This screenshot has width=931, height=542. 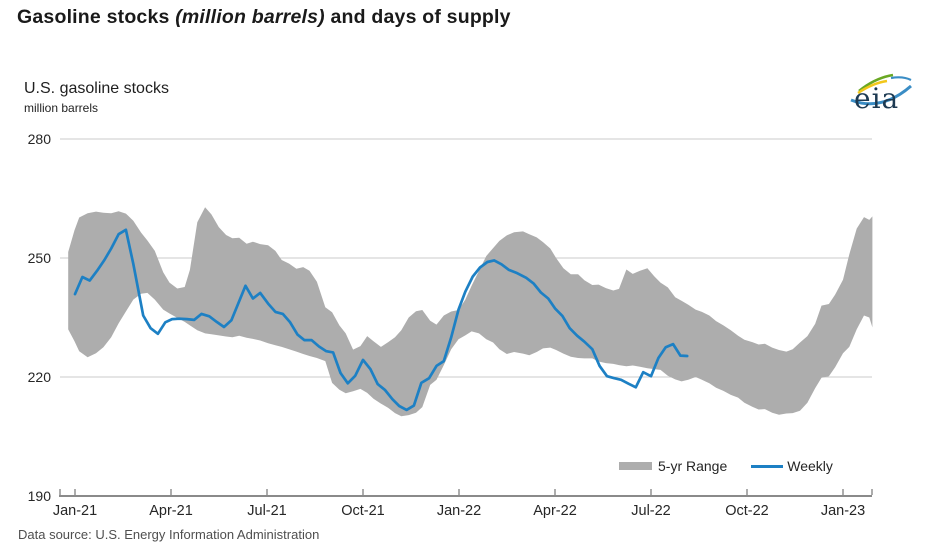 What do you see at coordinates (171, 511) in the screenshot?
I see `x-tick-label-Apr-21: Apr-21` at bounding box center [171, 511].